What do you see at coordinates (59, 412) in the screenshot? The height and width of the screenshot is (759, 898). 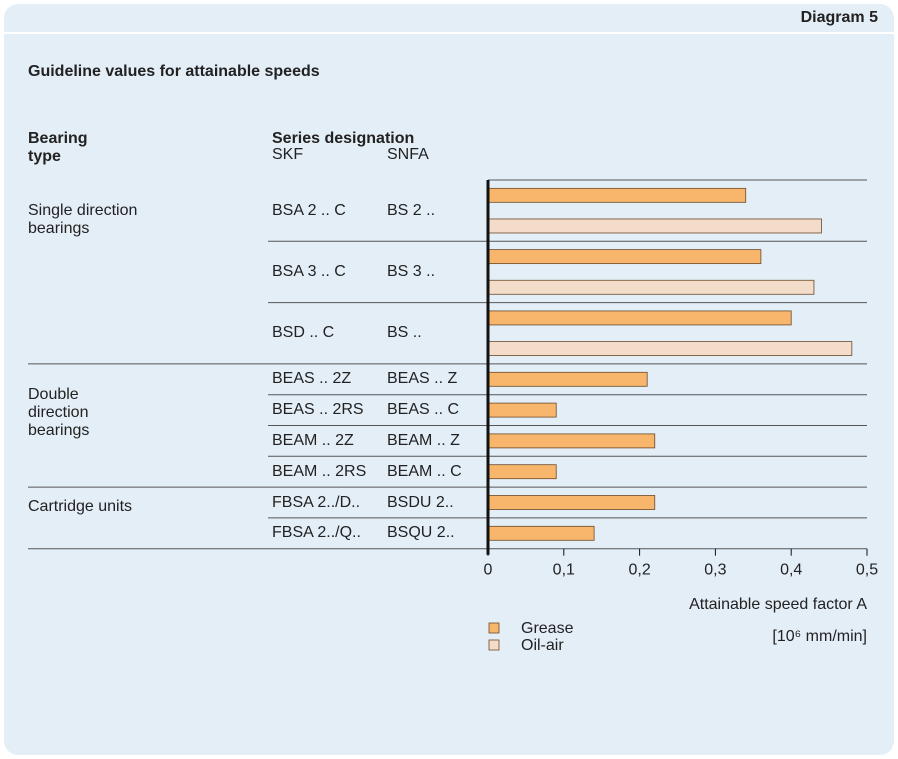 I see `group-label: Double direction bearings` at bounding box center [59, 412].